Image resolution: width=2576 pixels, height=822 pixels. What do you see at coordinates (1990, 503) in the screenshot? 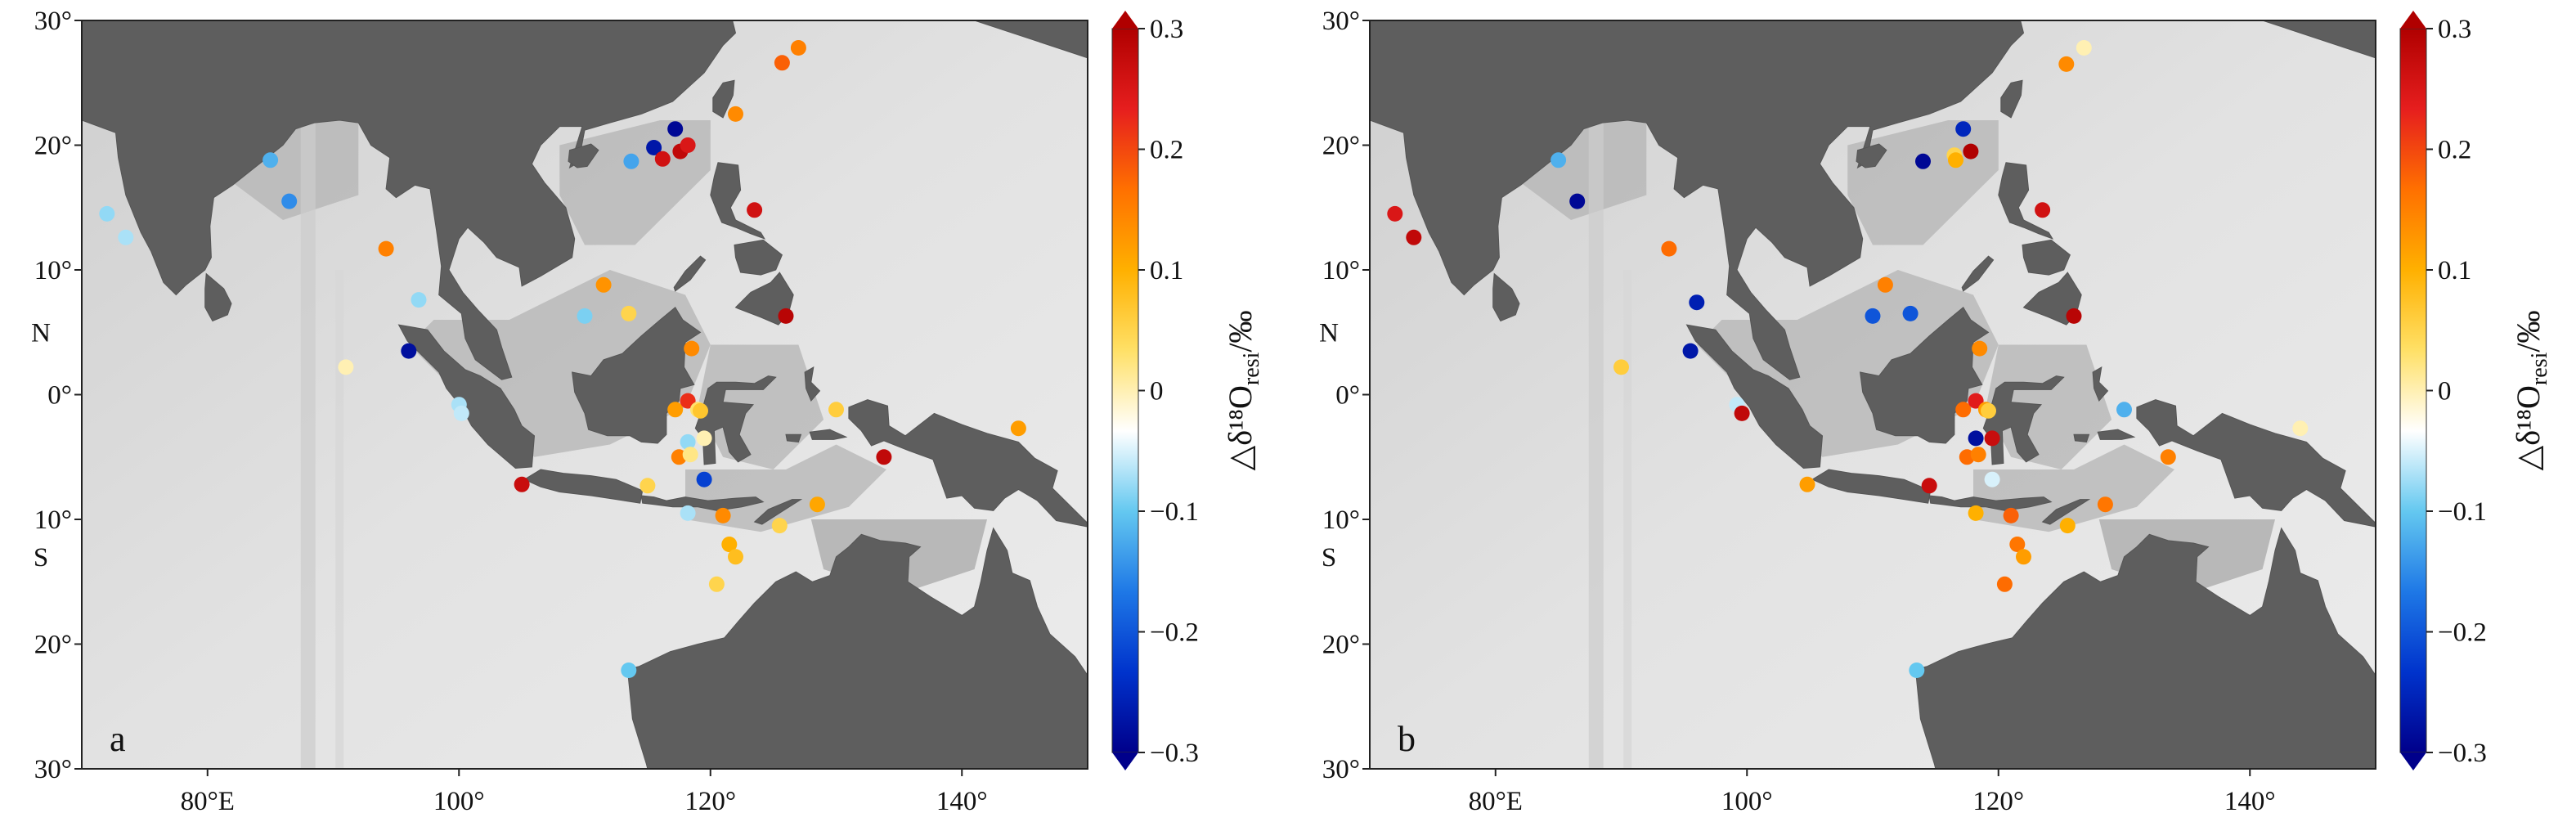
I see `landmass-lesser_sunda` at bounding box center [1990, 503].